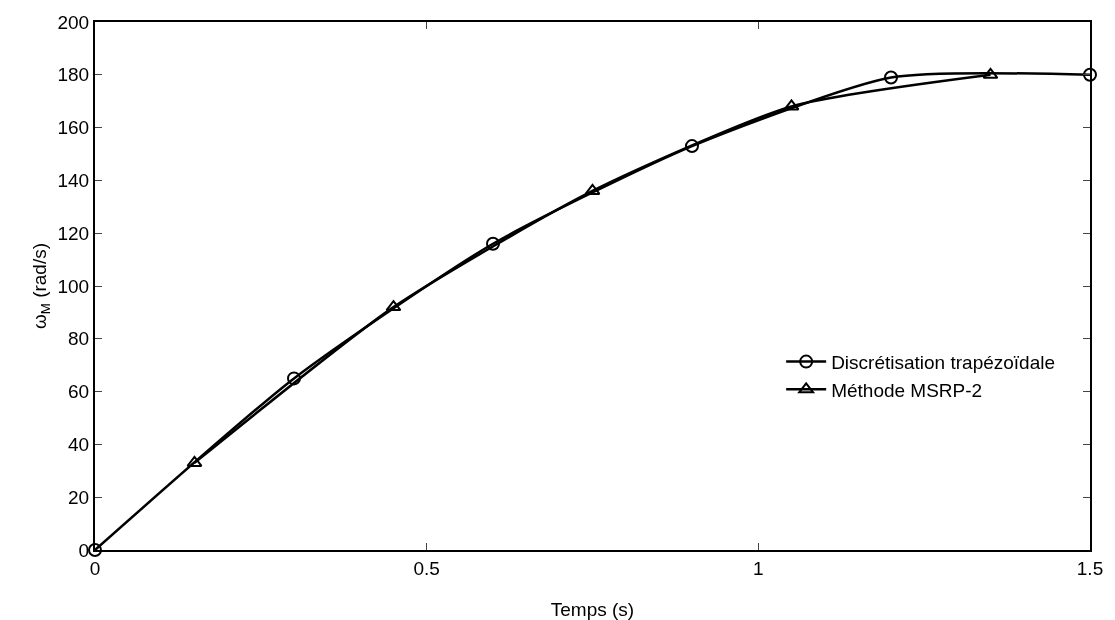  Describe the element at coordinates (79, 445) in the screenshot. I see `y-tick-label: 40` at that location.